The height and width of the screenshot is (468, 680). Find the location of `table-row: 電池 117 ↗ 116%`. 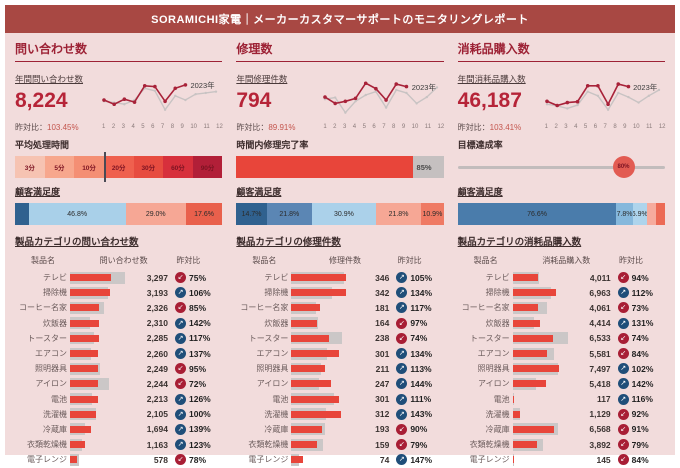

table-row: 電池 117 ↗ 116% is located at coordinates (561, 399).